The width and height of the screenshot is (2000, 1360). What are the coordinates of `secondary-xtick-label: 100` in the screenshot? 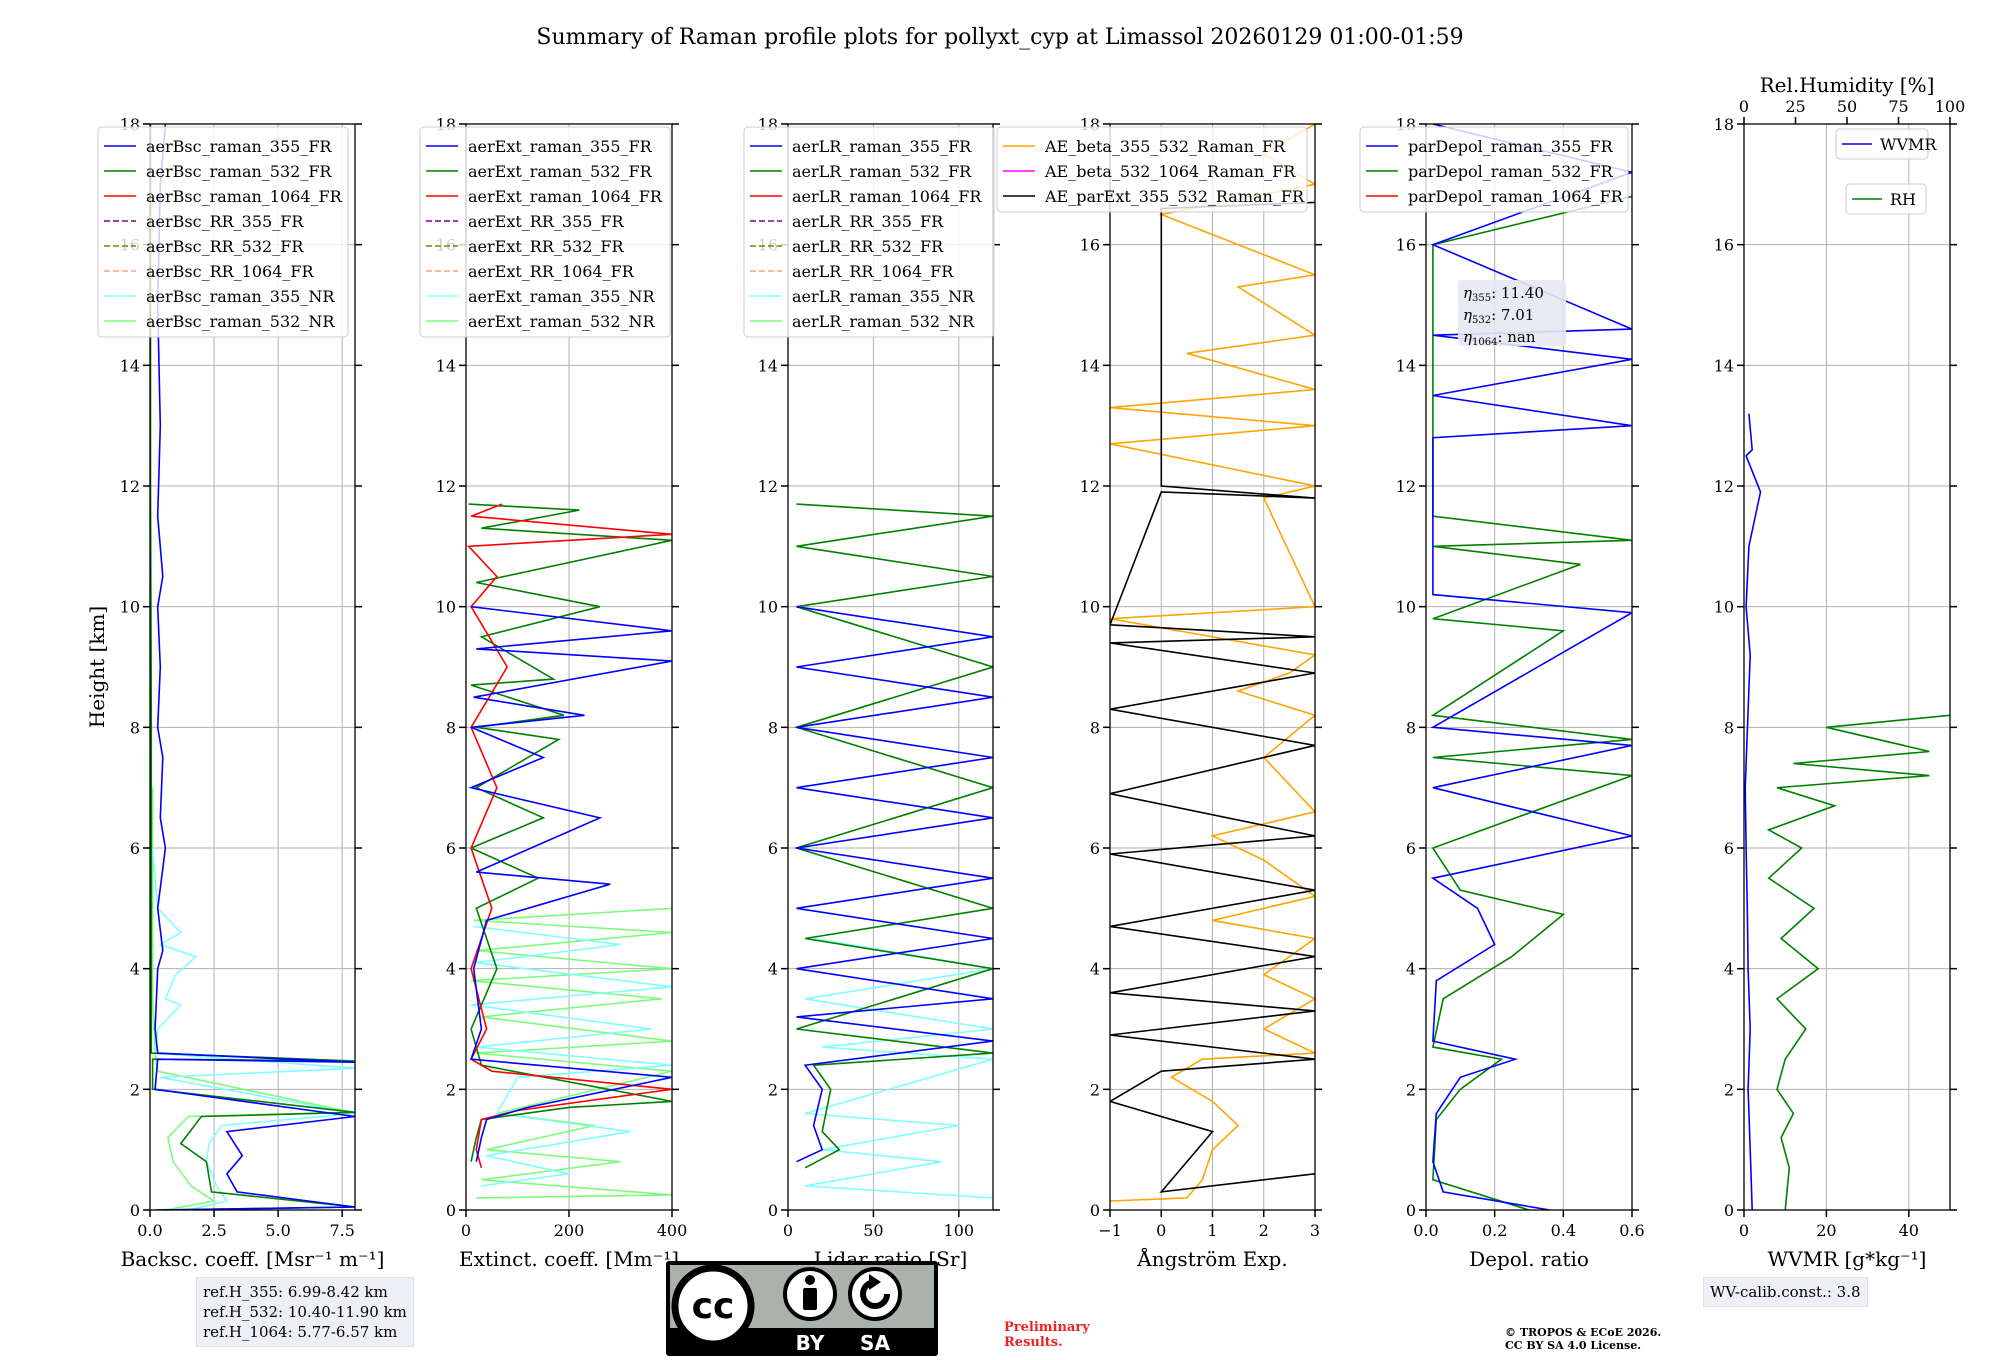 It's located at (1950, 106).